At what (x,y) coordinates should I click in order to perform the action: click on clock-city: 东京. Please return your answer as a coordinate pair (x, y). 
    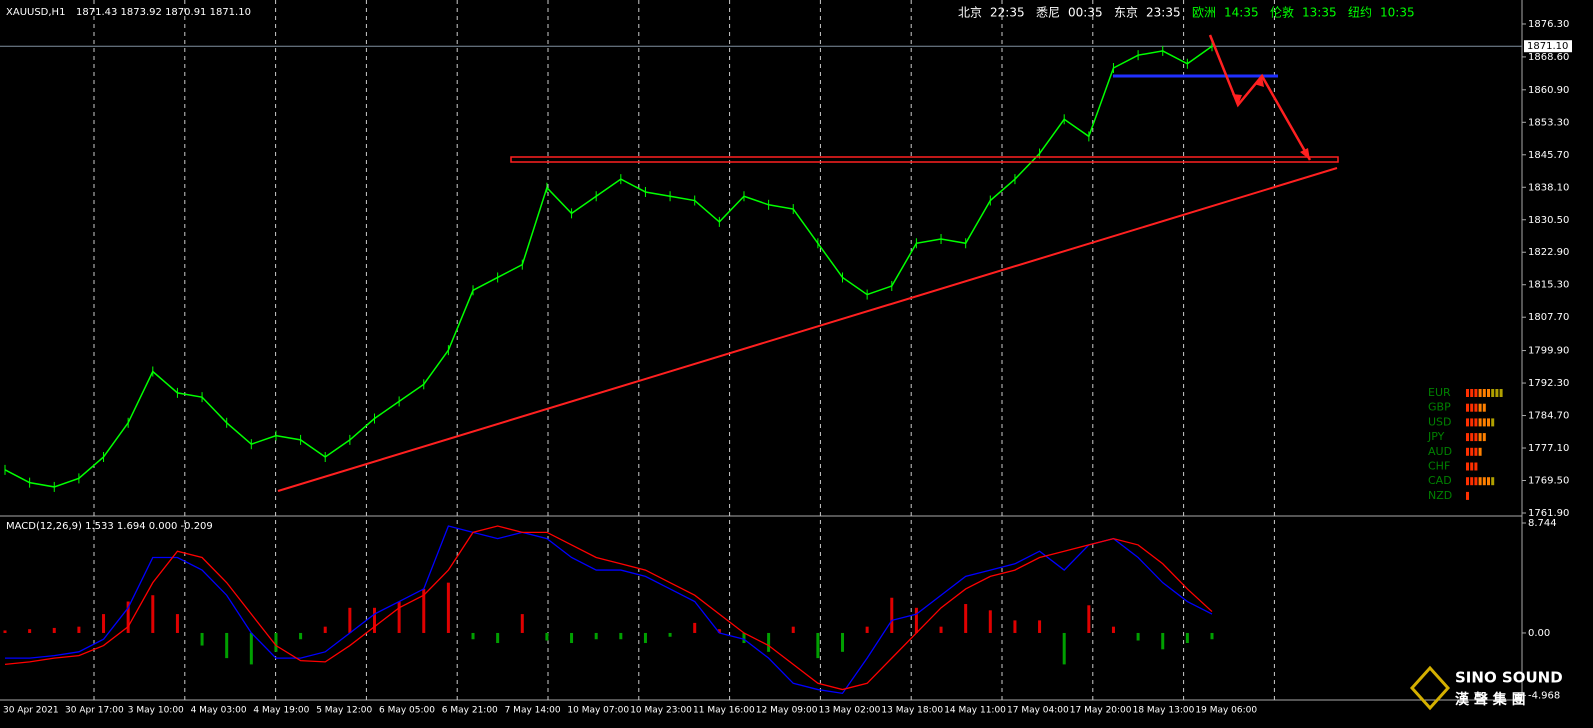
    Looking at the image, I should click on (1126, 13).